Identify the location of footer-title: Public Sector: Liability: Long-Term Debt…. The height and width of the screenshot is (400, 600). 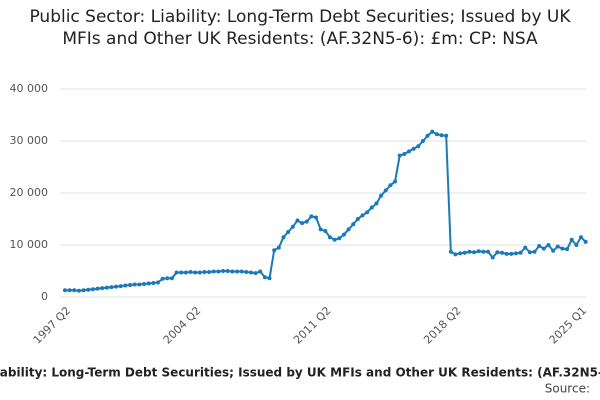
(300, 373).